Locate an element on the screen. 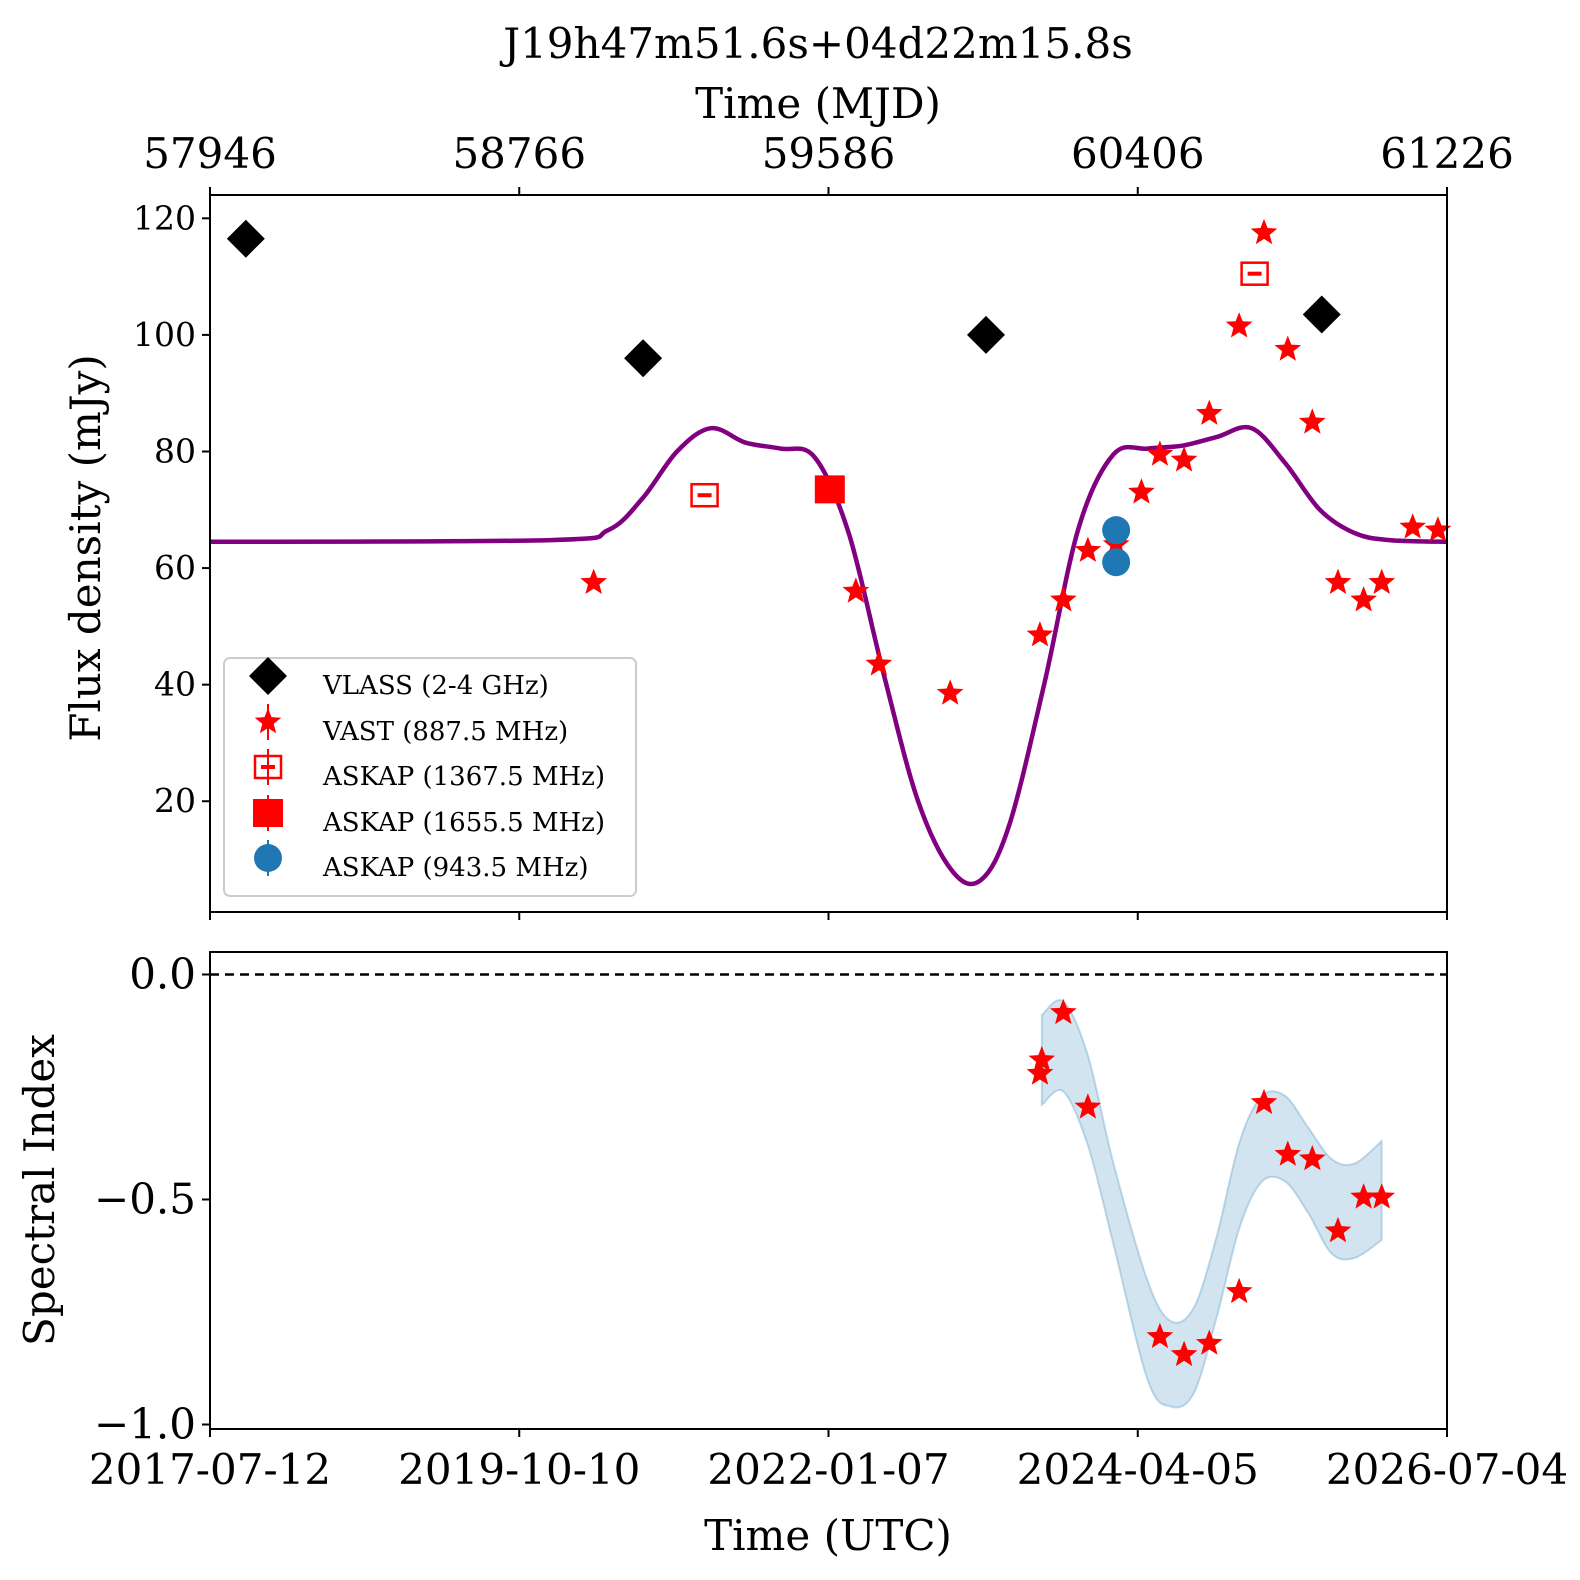  legend-item-vlass: VLASS (2-4 GHz) is located at coordinates (399, 679).